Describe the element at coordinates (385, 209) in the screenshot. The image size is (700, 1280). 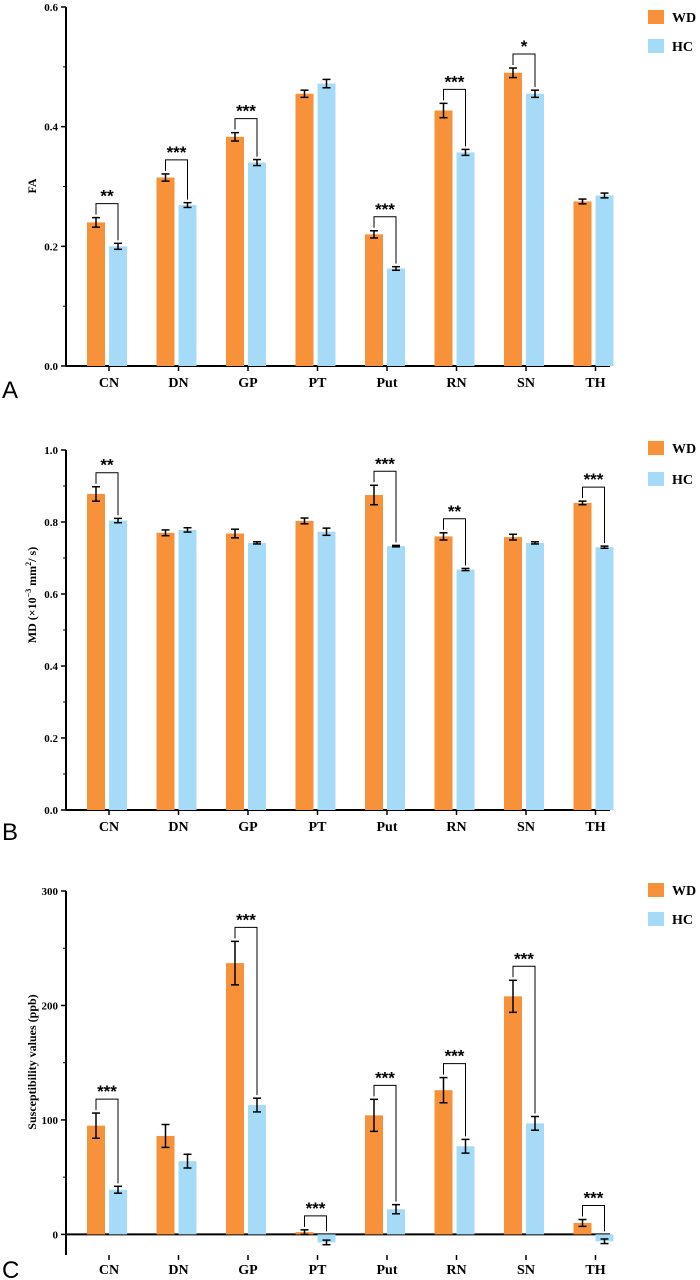
I see `significance-label-put-a: ***` at that location.